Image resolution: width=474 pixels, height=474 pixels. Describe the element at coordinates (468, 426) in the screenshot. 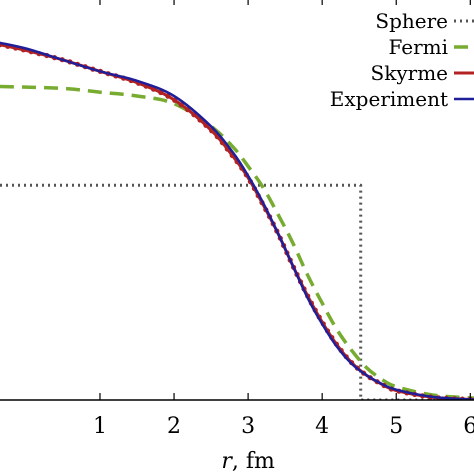

I see `x-tick-label: 6` at that location.